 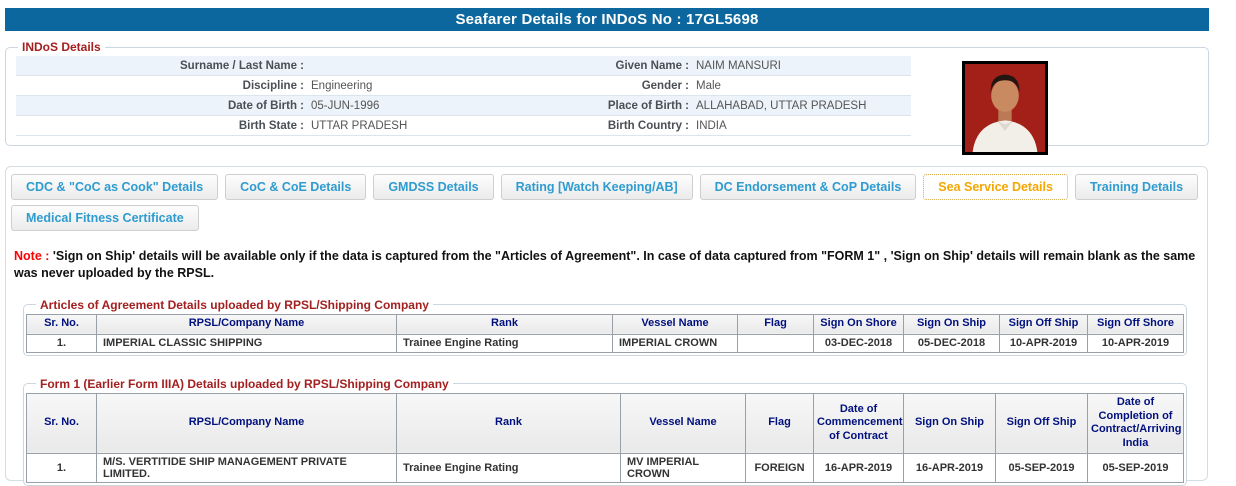 What do you see at coordinates (433, 65) in the screenshot?
I see `surname-value` at bounding box center [433, 65].